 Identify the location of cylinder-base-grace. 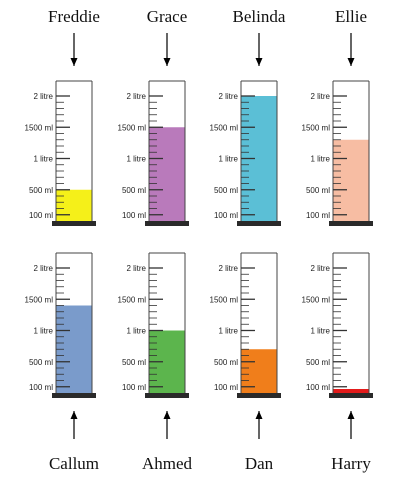
(167, 223).